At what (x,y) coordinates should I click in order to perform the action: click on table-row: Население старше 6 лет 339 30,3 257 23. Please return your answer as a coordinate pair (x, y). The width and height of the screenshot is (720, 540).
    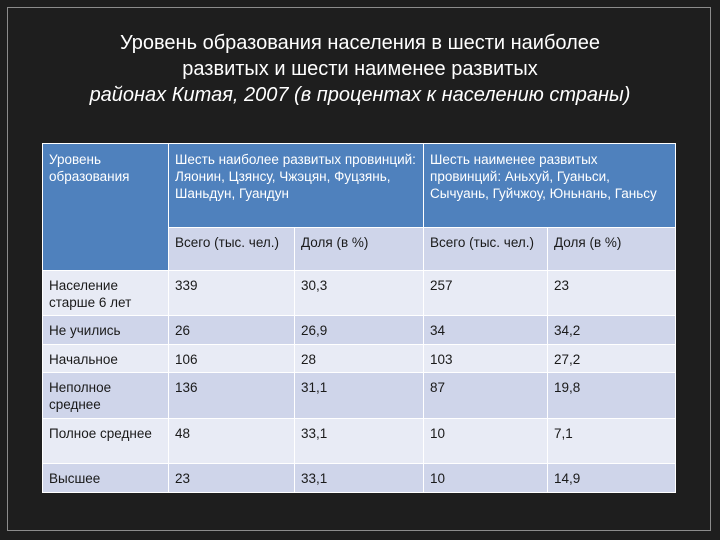
    Looking at the image, I should click on (359, 293).